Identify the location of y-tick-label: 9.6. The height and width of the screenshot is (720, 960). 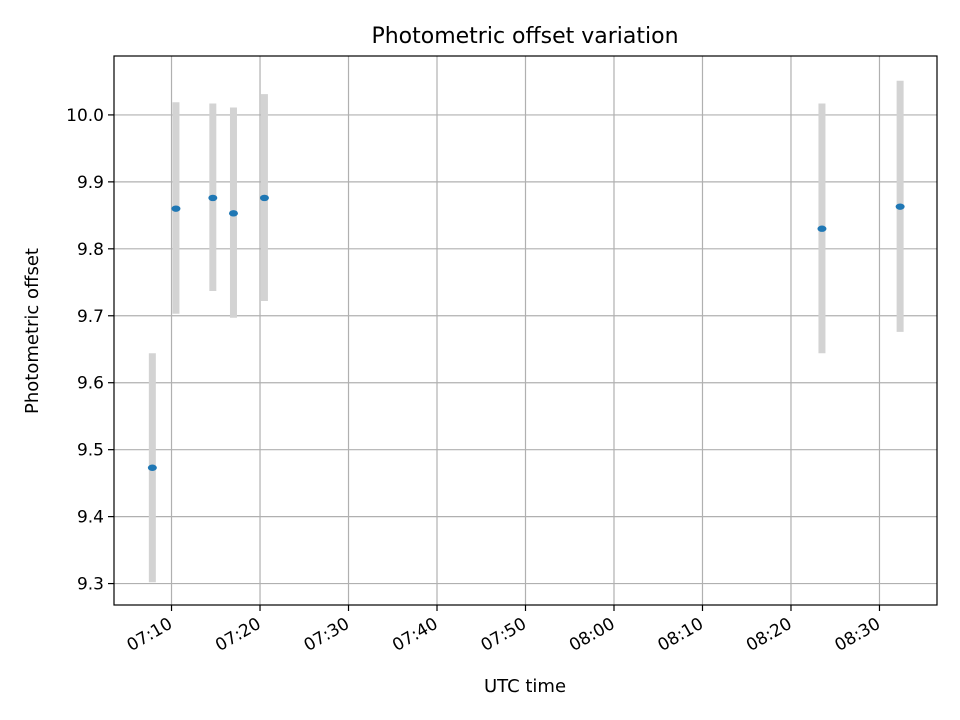
(90, 384).